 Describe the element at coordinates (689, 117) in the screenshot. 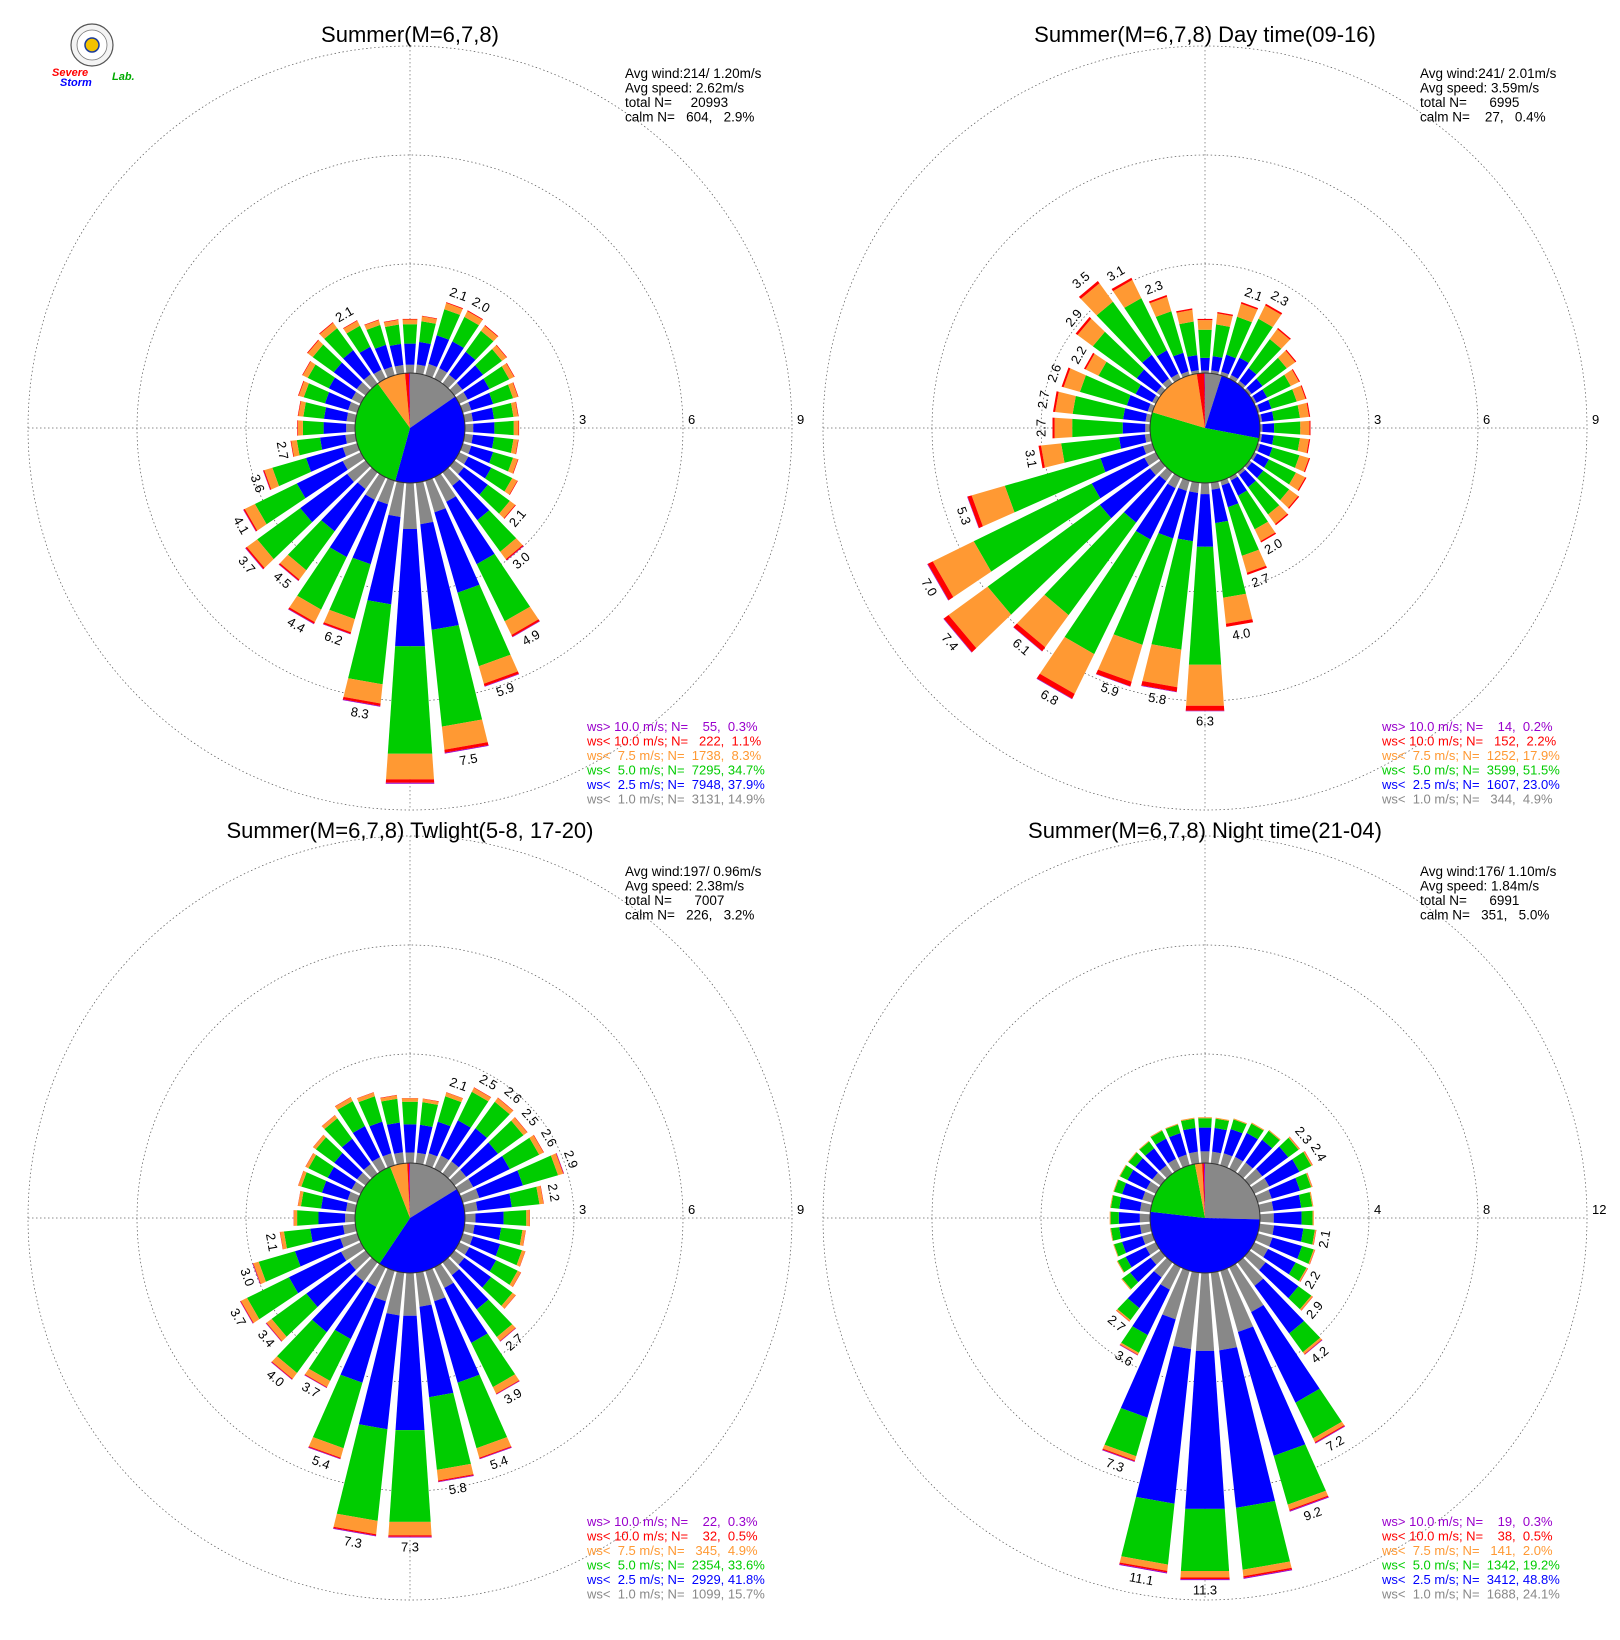

I see `stats-calm: calm N= 604, 2.9%` at that location.